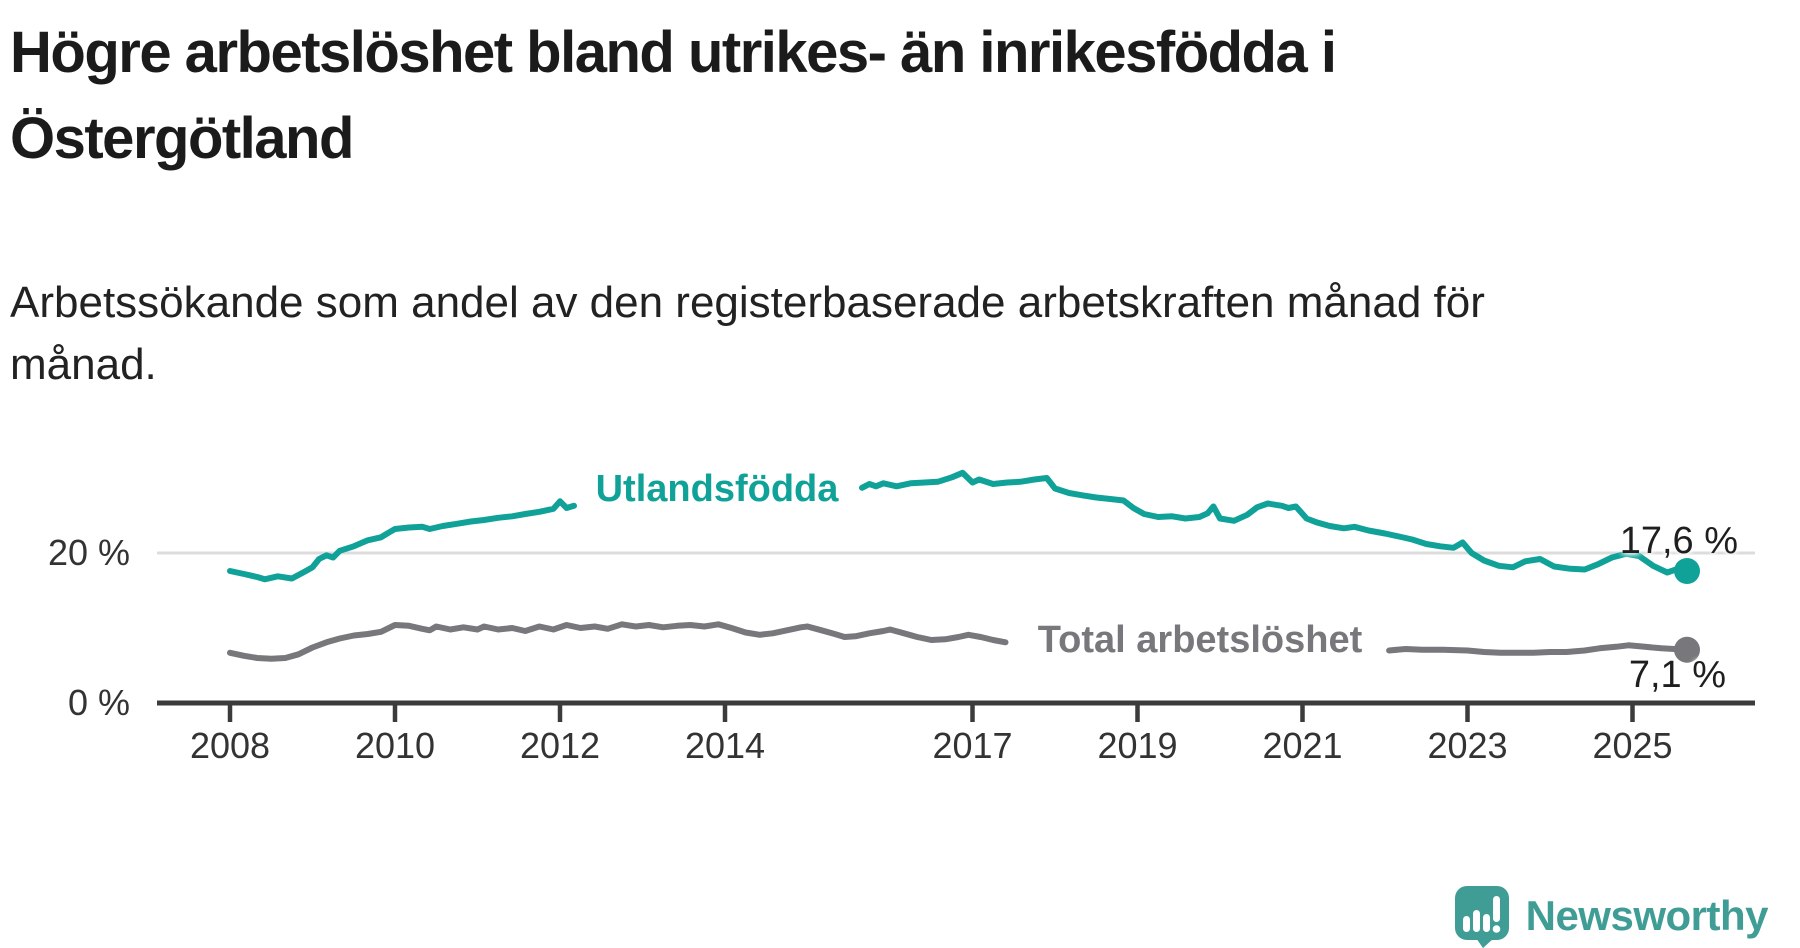  Describe the element at coordinates (1687, 571) in the screenshot. I see `series-end-dot-utlandsfodda` at that location.